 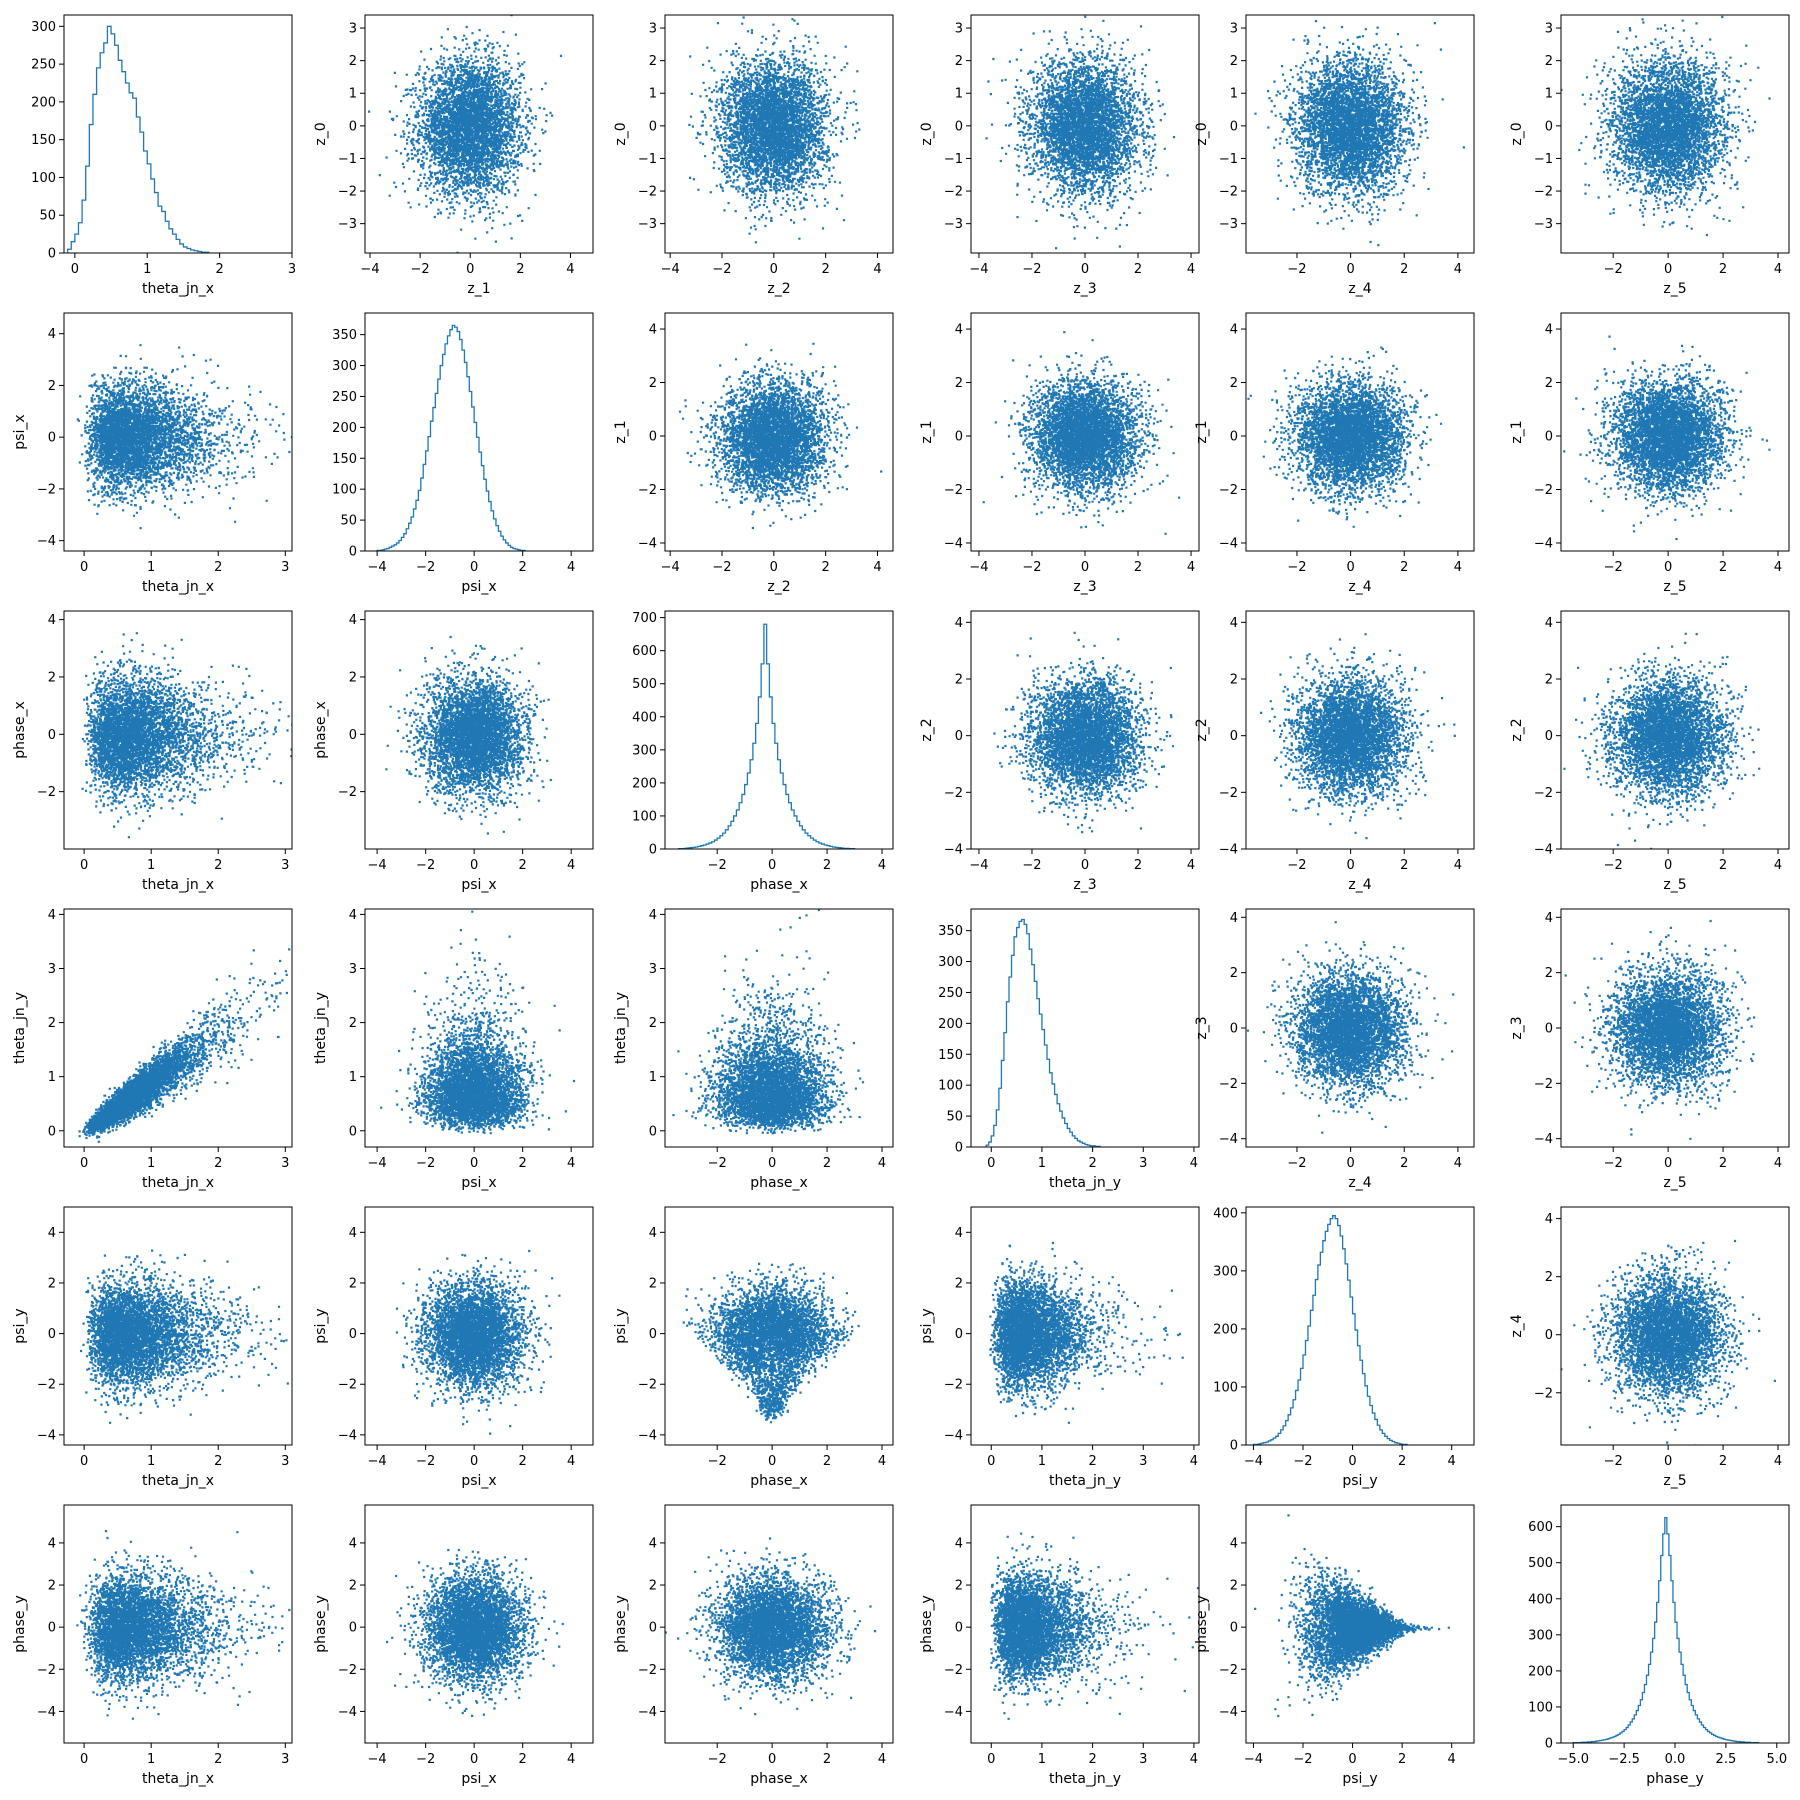 I want to click on x-axis-label: theta_jn_x, so click(x=178, y=587).